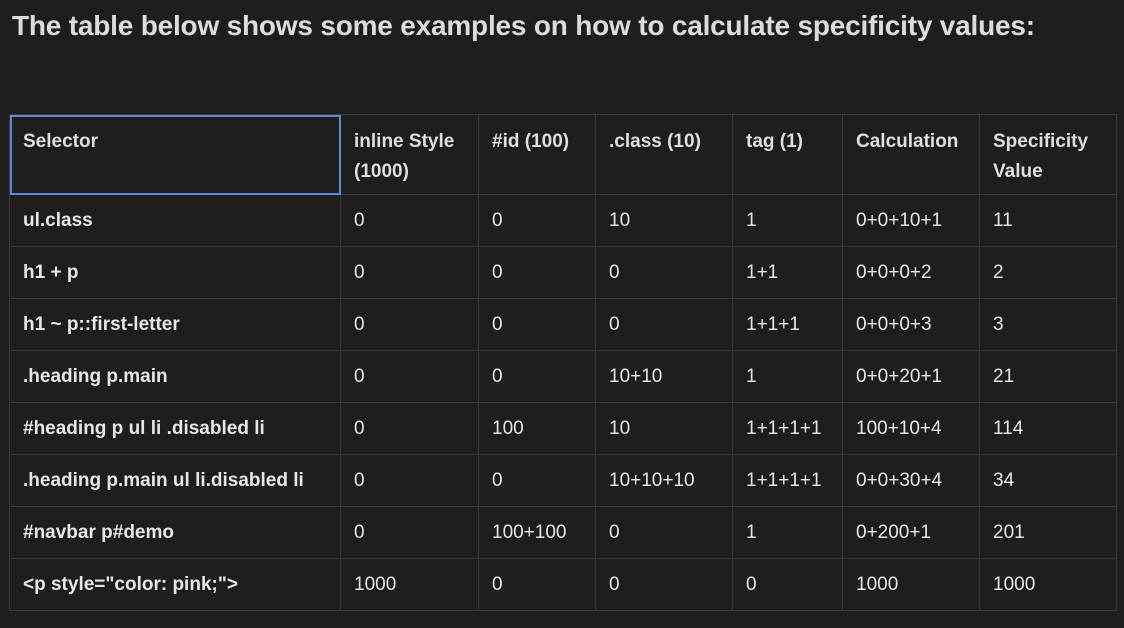  Describe the element at coordinates (175, 324) in the screenshot. I see `cell-selector: h1 ~ p::first-letter` at that location.